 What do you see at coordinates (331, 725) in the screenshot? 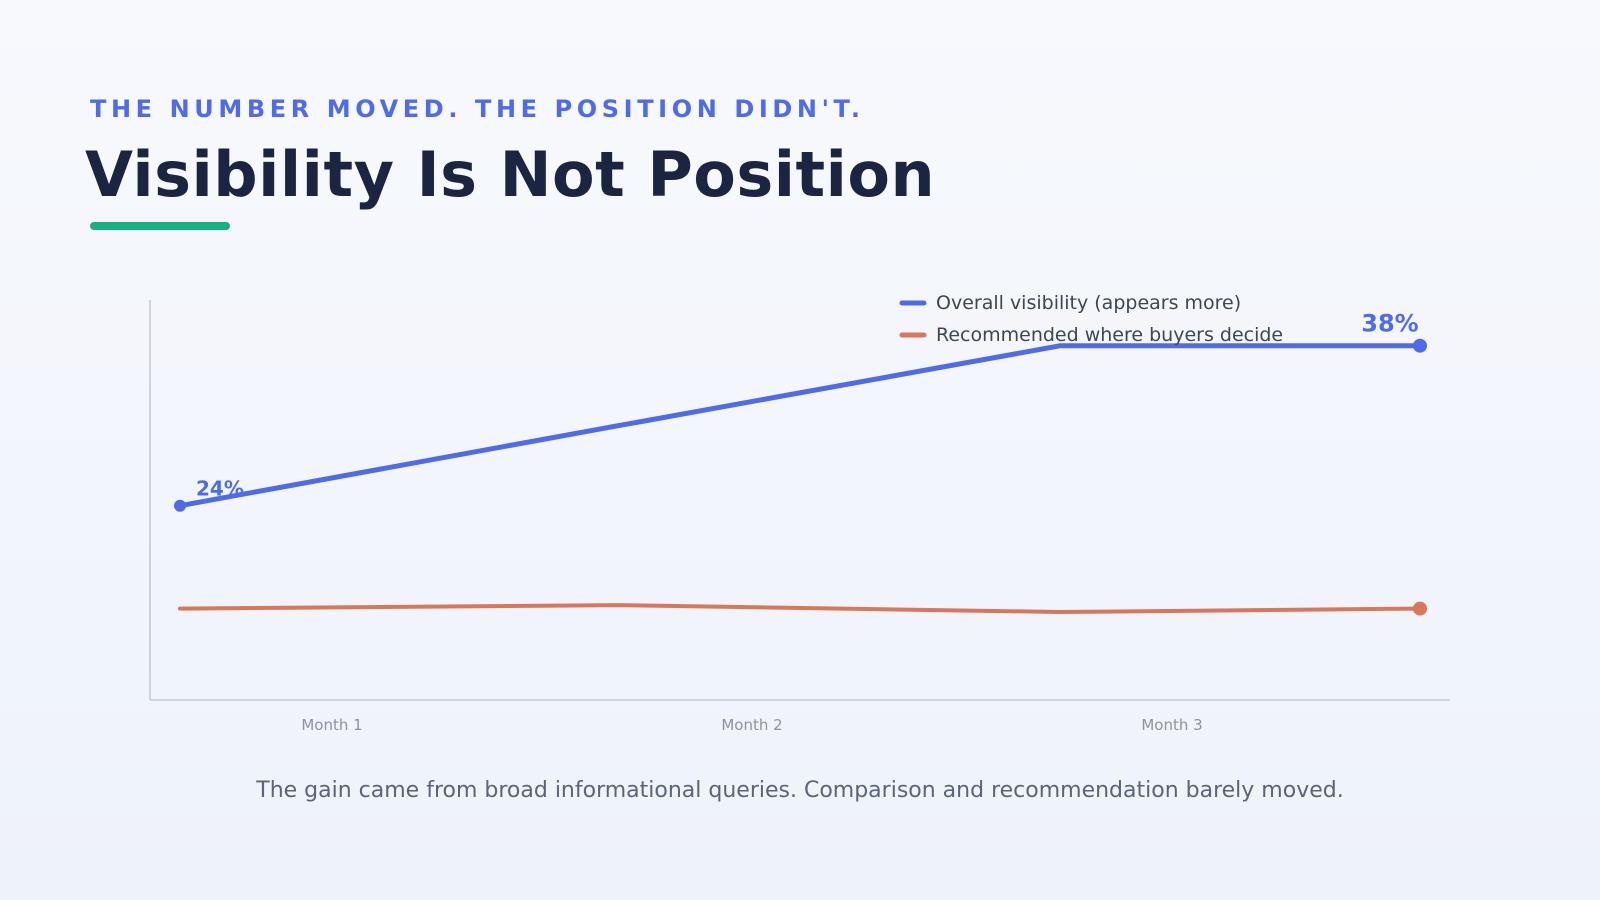
I see `x-tick-label: Month 1` at bounding box center [331, 725].